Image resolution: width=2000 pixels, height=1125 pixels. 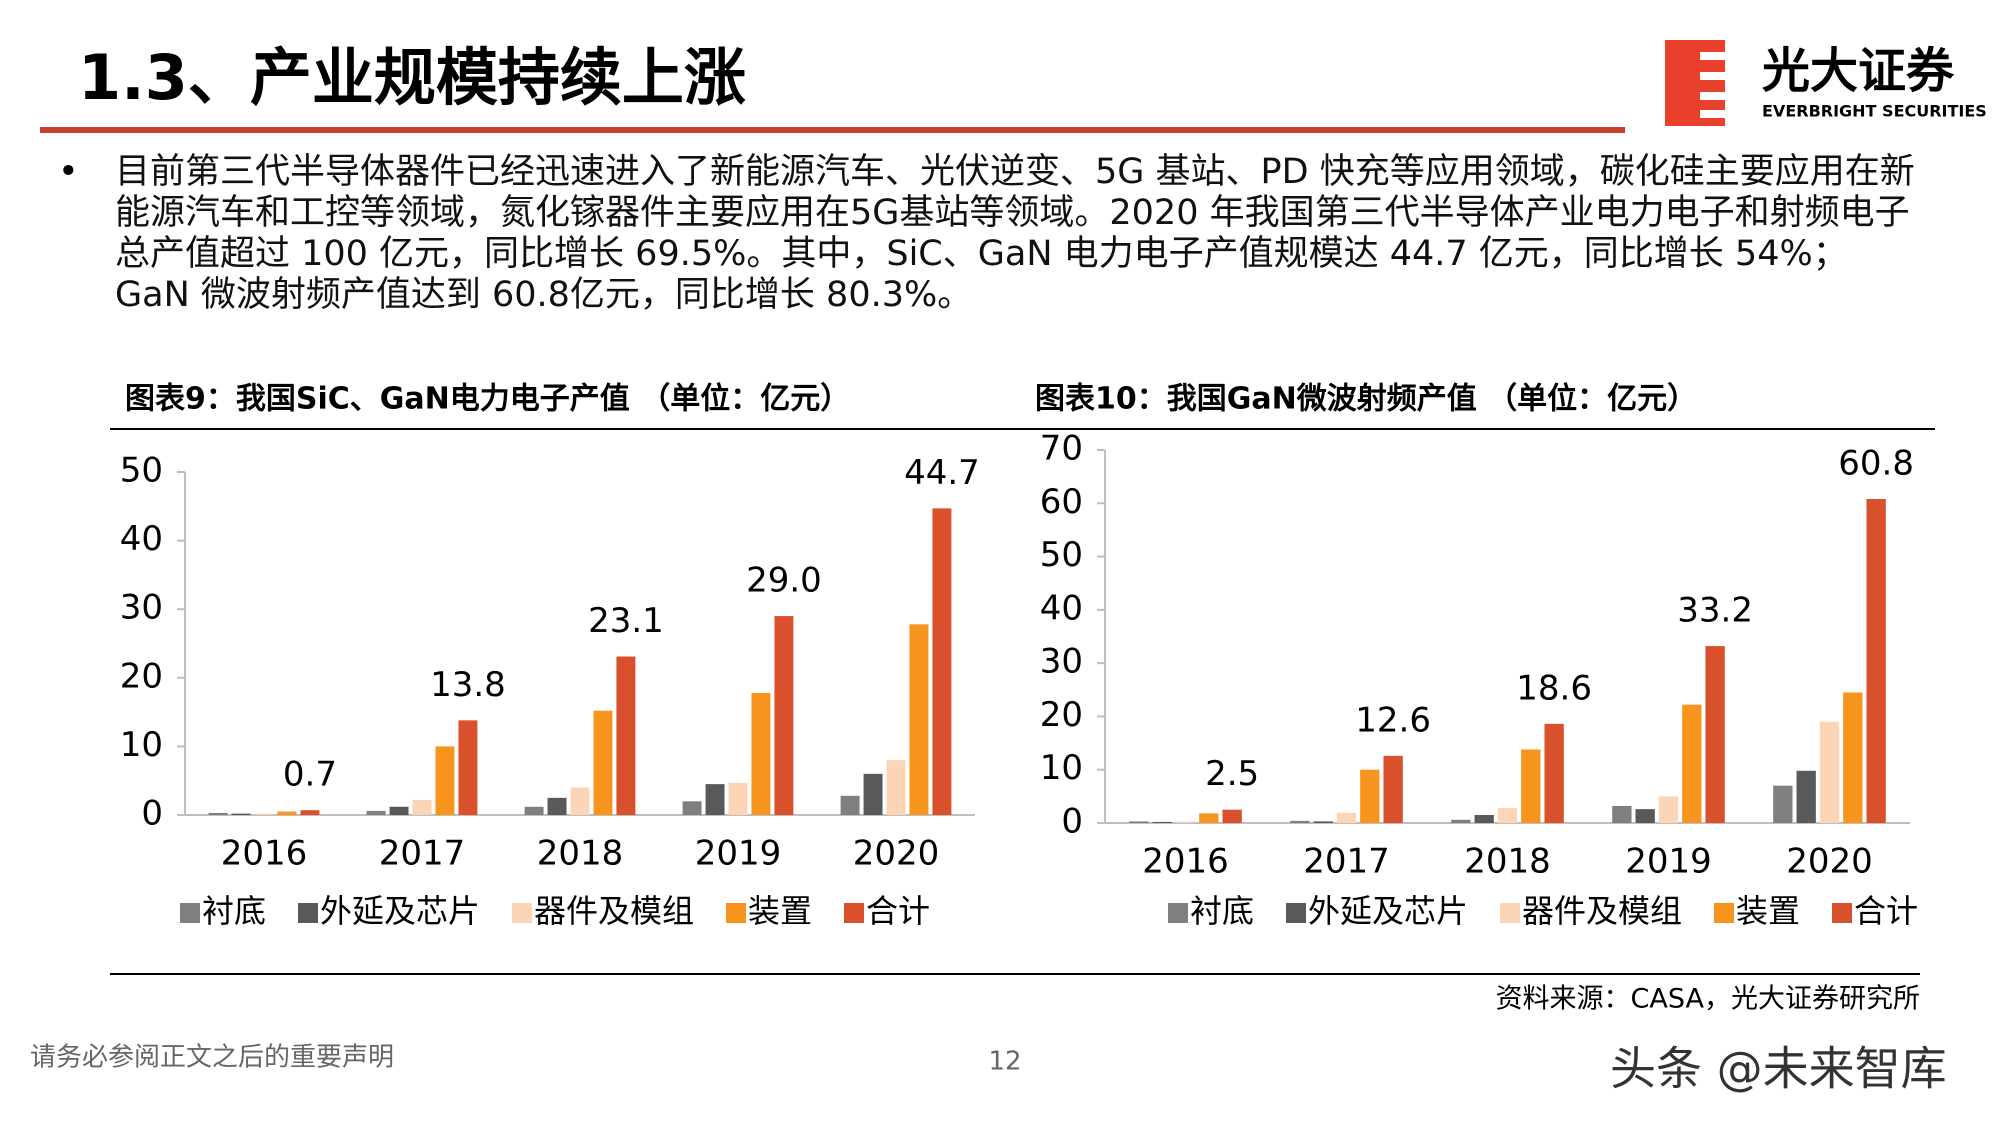 I want to click on watermark: 头条 @未来智库, so click(x=1778, y=1069).